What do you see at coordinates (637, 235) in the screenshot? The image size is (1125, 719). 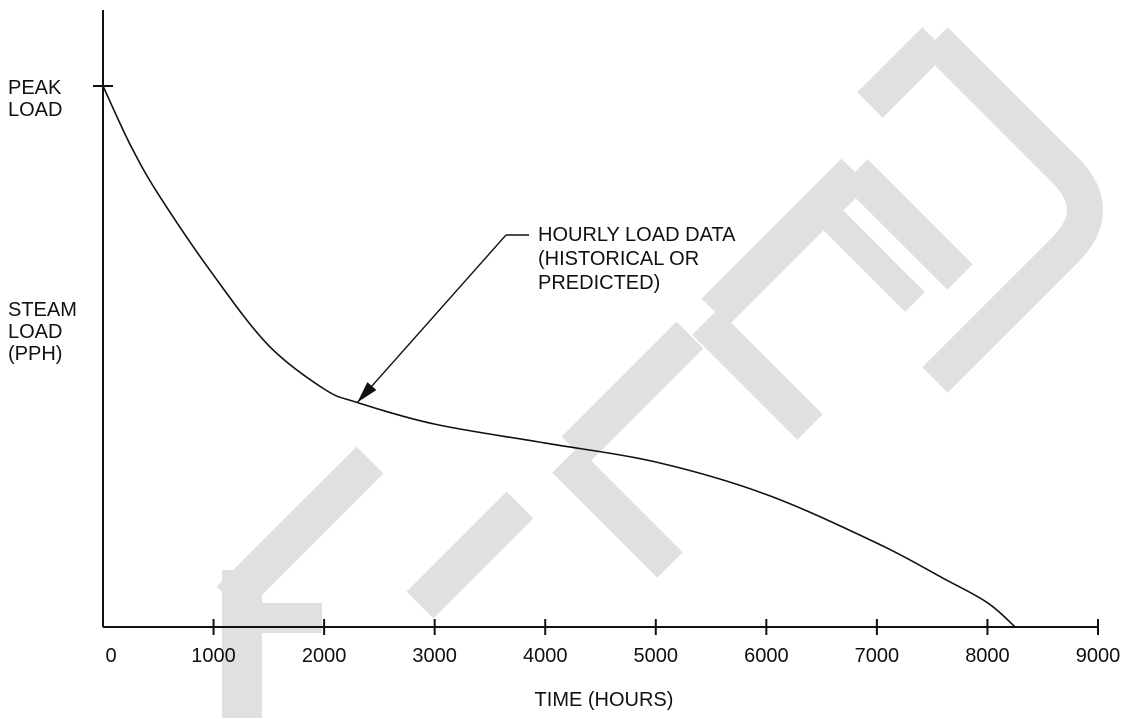 I see `annotation-line-1: HOURLY LOAD DATA` at bounding box center [637, 235].